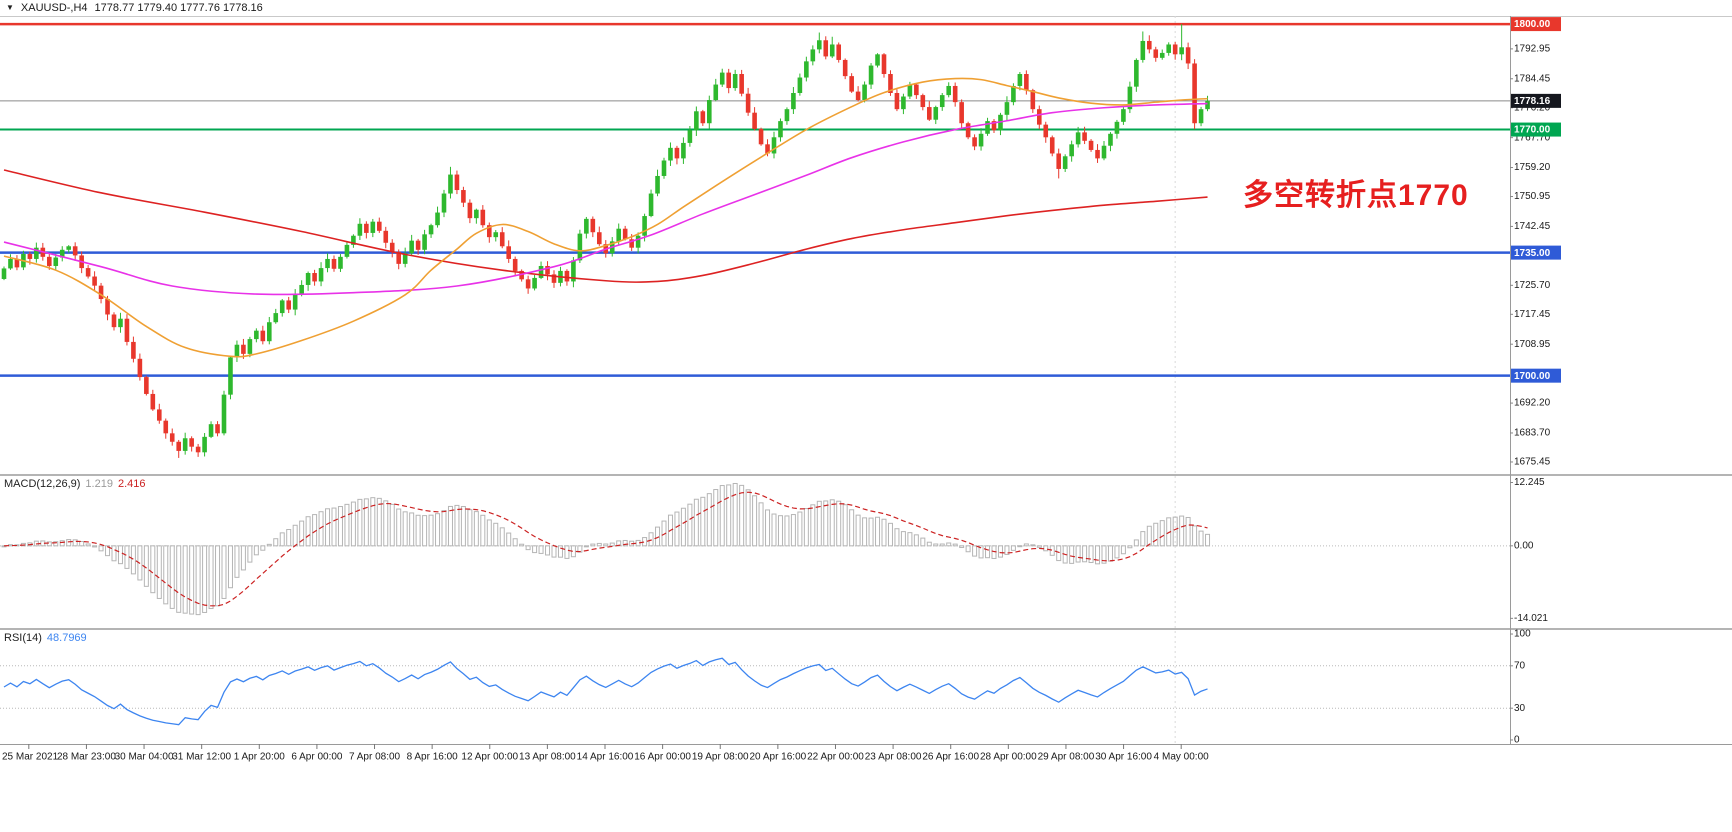  I want to click on rsi-tick-label: 30, so click(1520, 708).